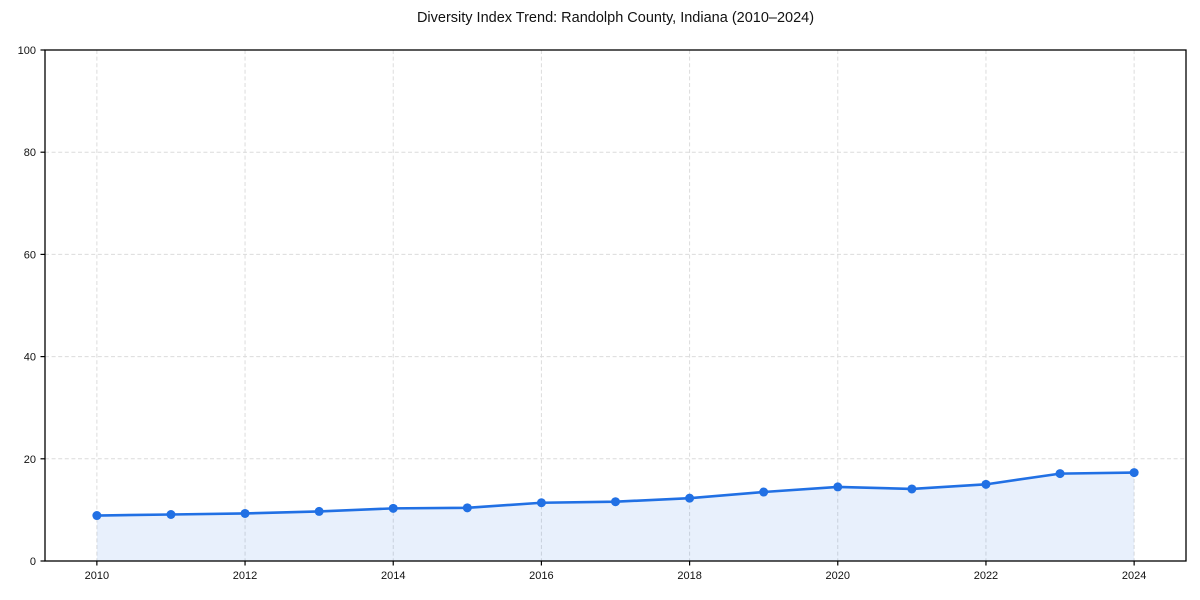 The height and width of the screenshot is (600, 1200). I want to click on series-area-fill, so click(615, 516).